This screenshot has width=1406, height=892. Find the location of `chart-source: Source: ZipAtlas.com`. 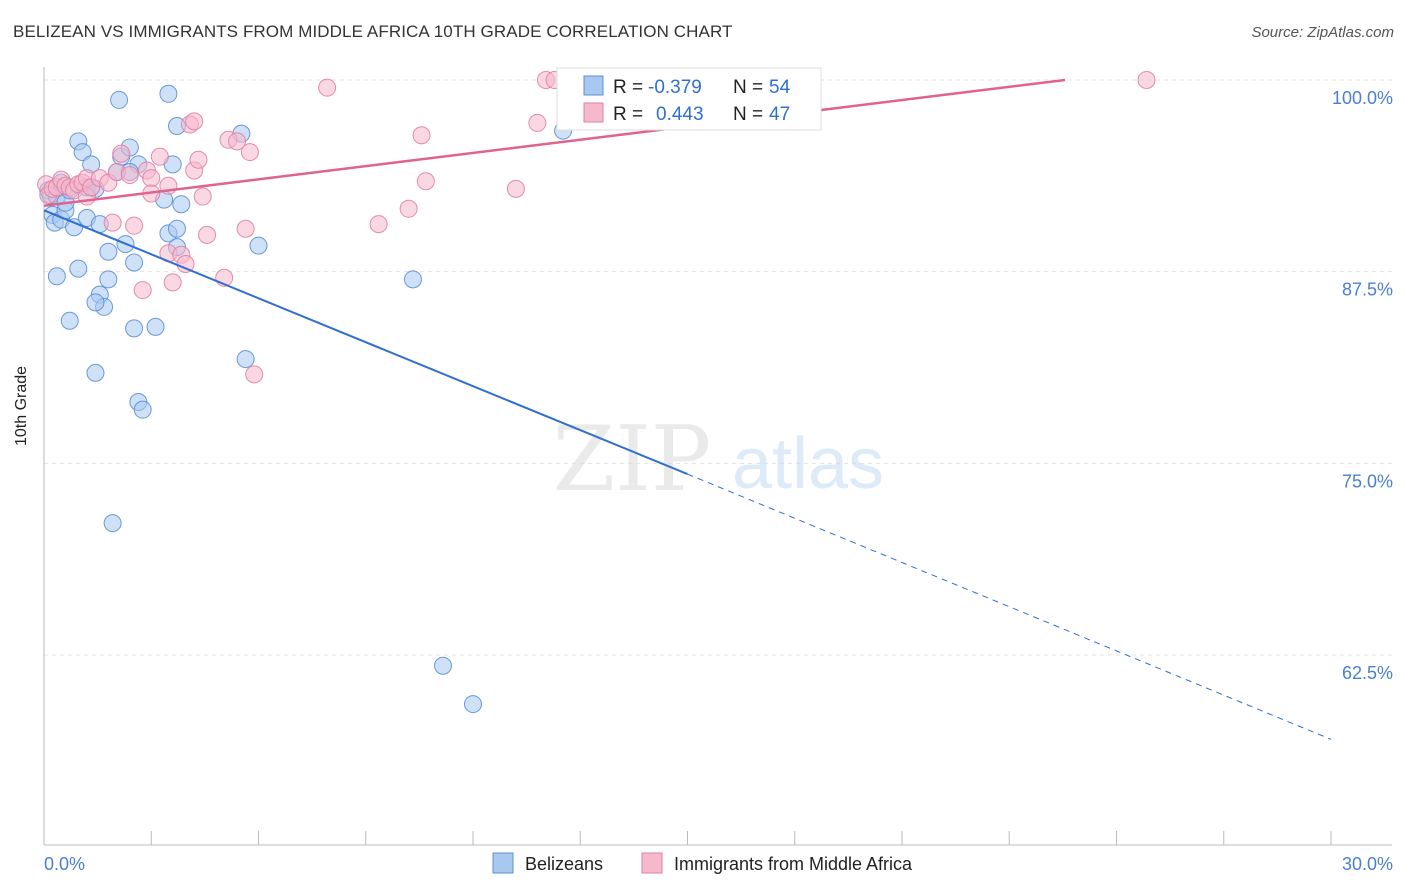

chart-source: Source: ZipAtlas.com is located at coordinates (1322, 32).